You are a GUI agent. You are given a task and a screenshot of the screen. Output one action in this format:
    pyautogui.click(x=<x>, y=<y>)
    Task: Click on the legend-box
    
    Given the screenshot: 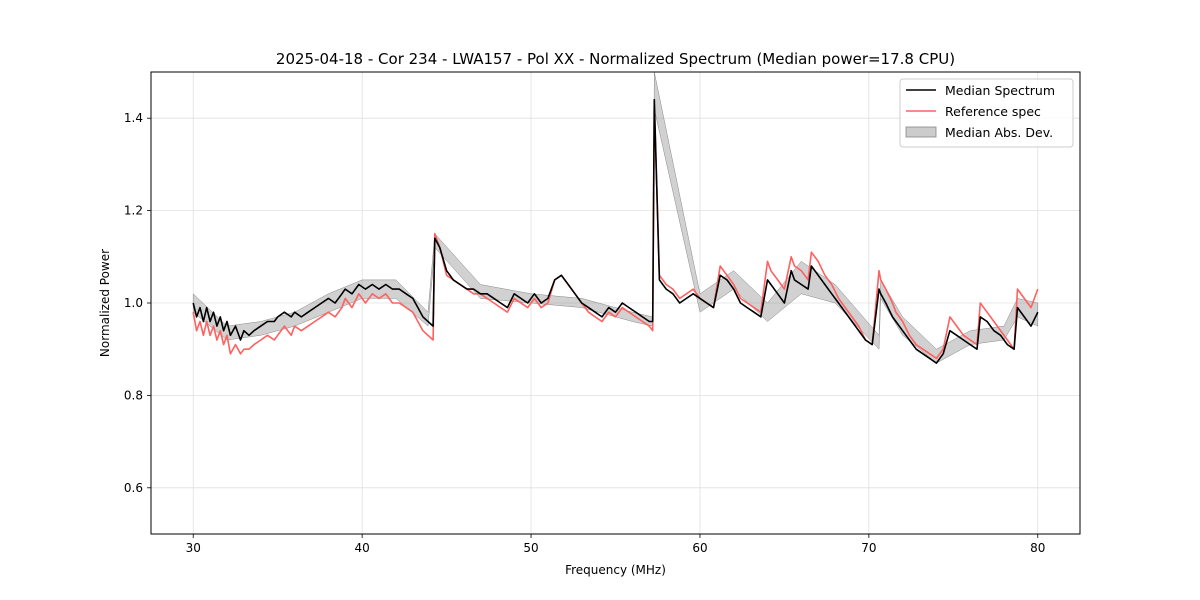 What is the action you would take?
    pyautogui.click(x=986, y=113)
    